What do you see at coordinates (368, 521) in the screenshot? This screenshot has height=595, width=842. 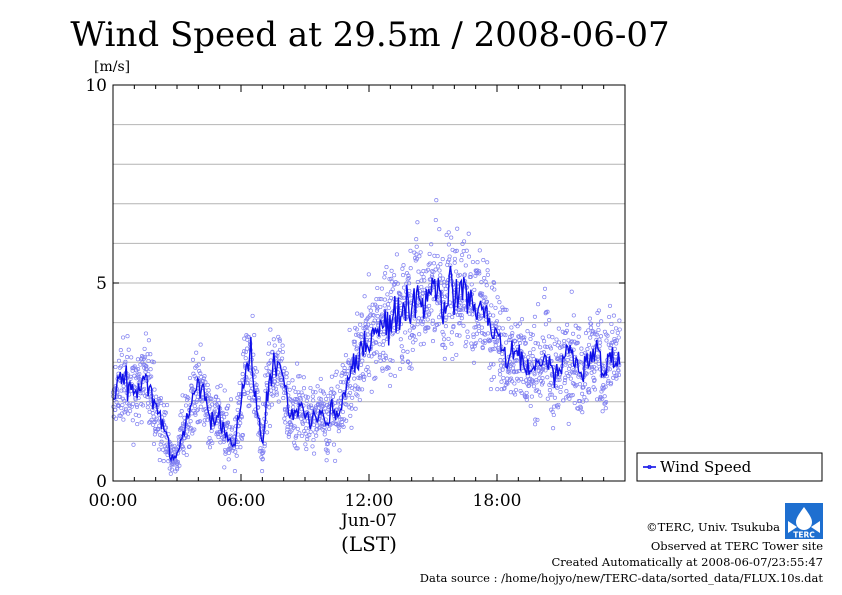 I see `x-date-label: Jun-07` at bounding box center [368, 521].